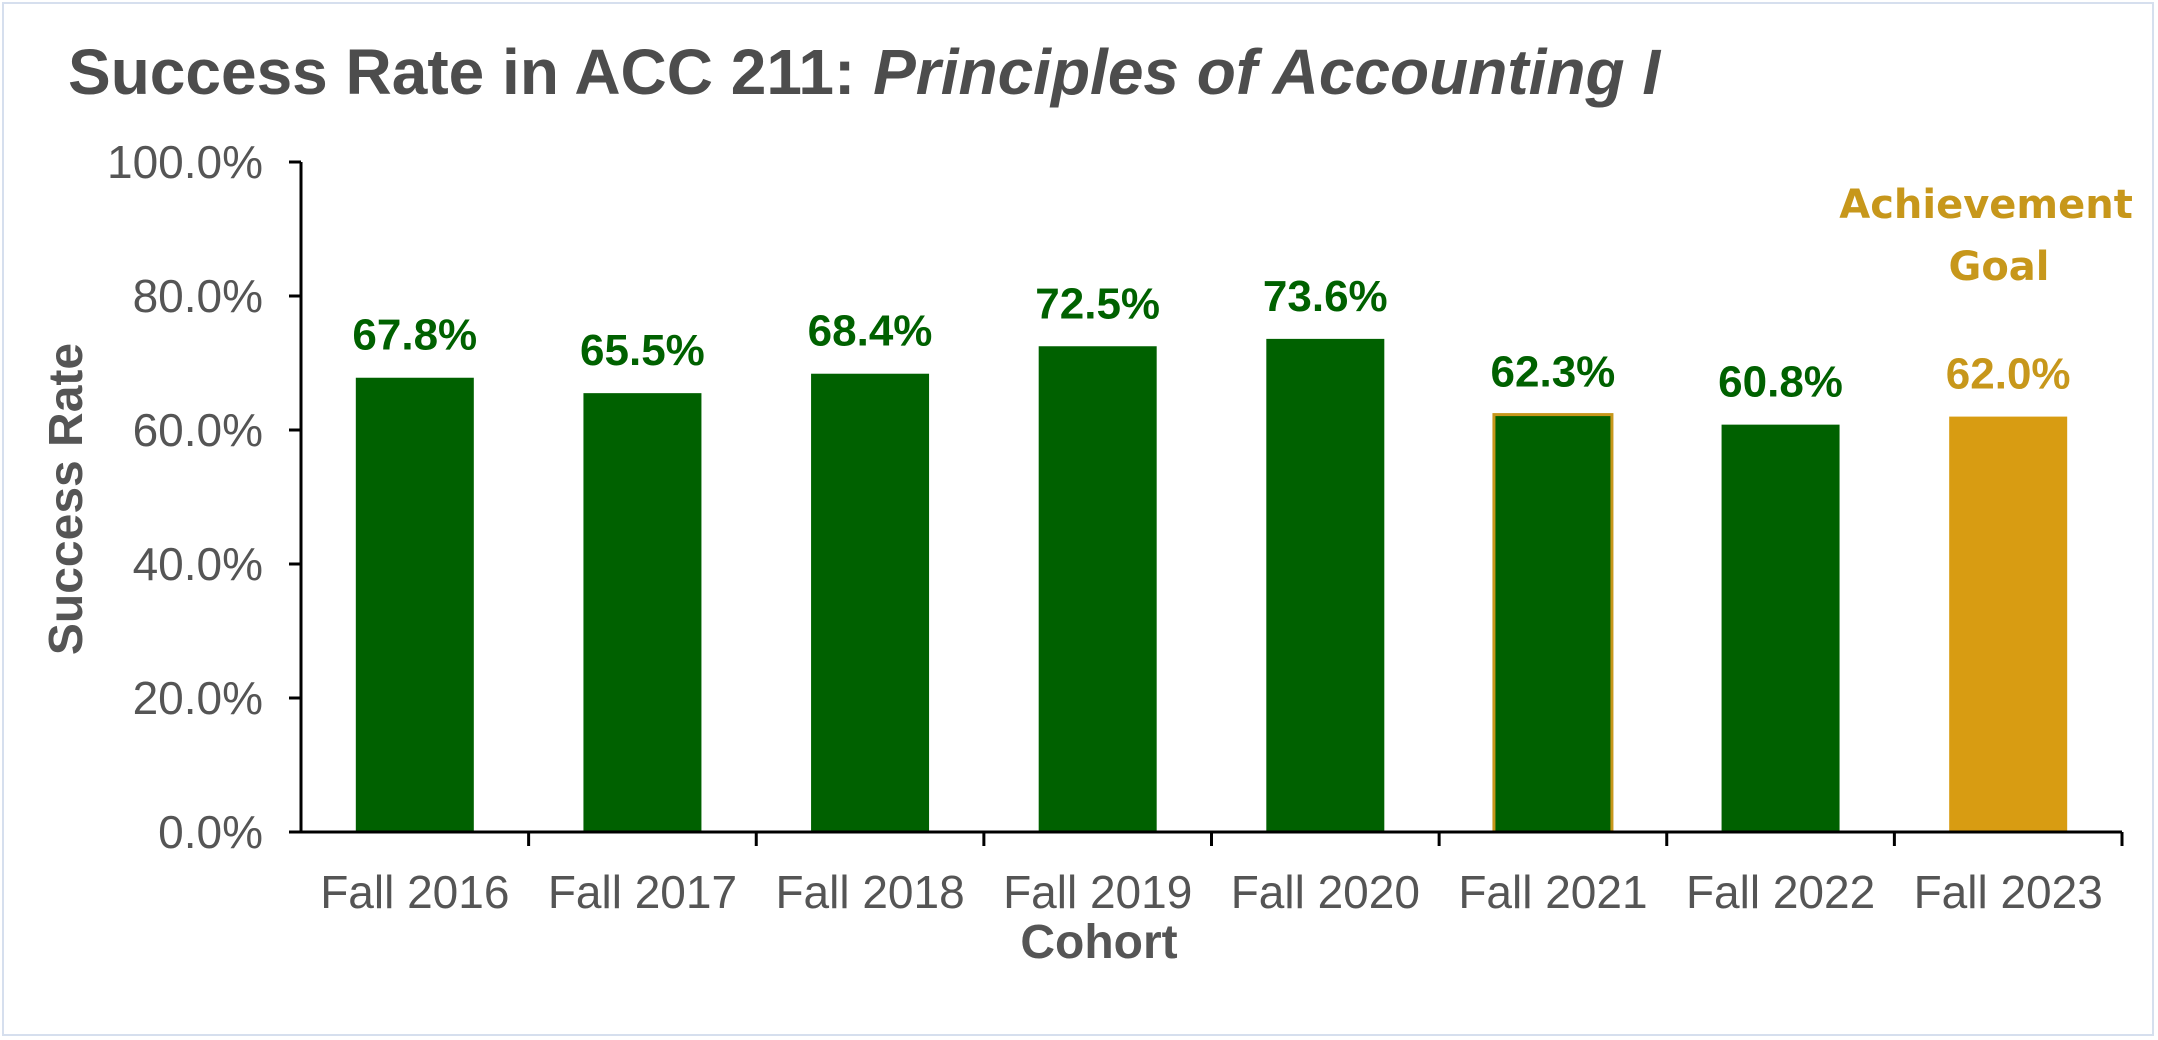  Describe the element at coordinates (1986, 205) in the screenshot. I see `annotation-line-1: Achievement` at that location.